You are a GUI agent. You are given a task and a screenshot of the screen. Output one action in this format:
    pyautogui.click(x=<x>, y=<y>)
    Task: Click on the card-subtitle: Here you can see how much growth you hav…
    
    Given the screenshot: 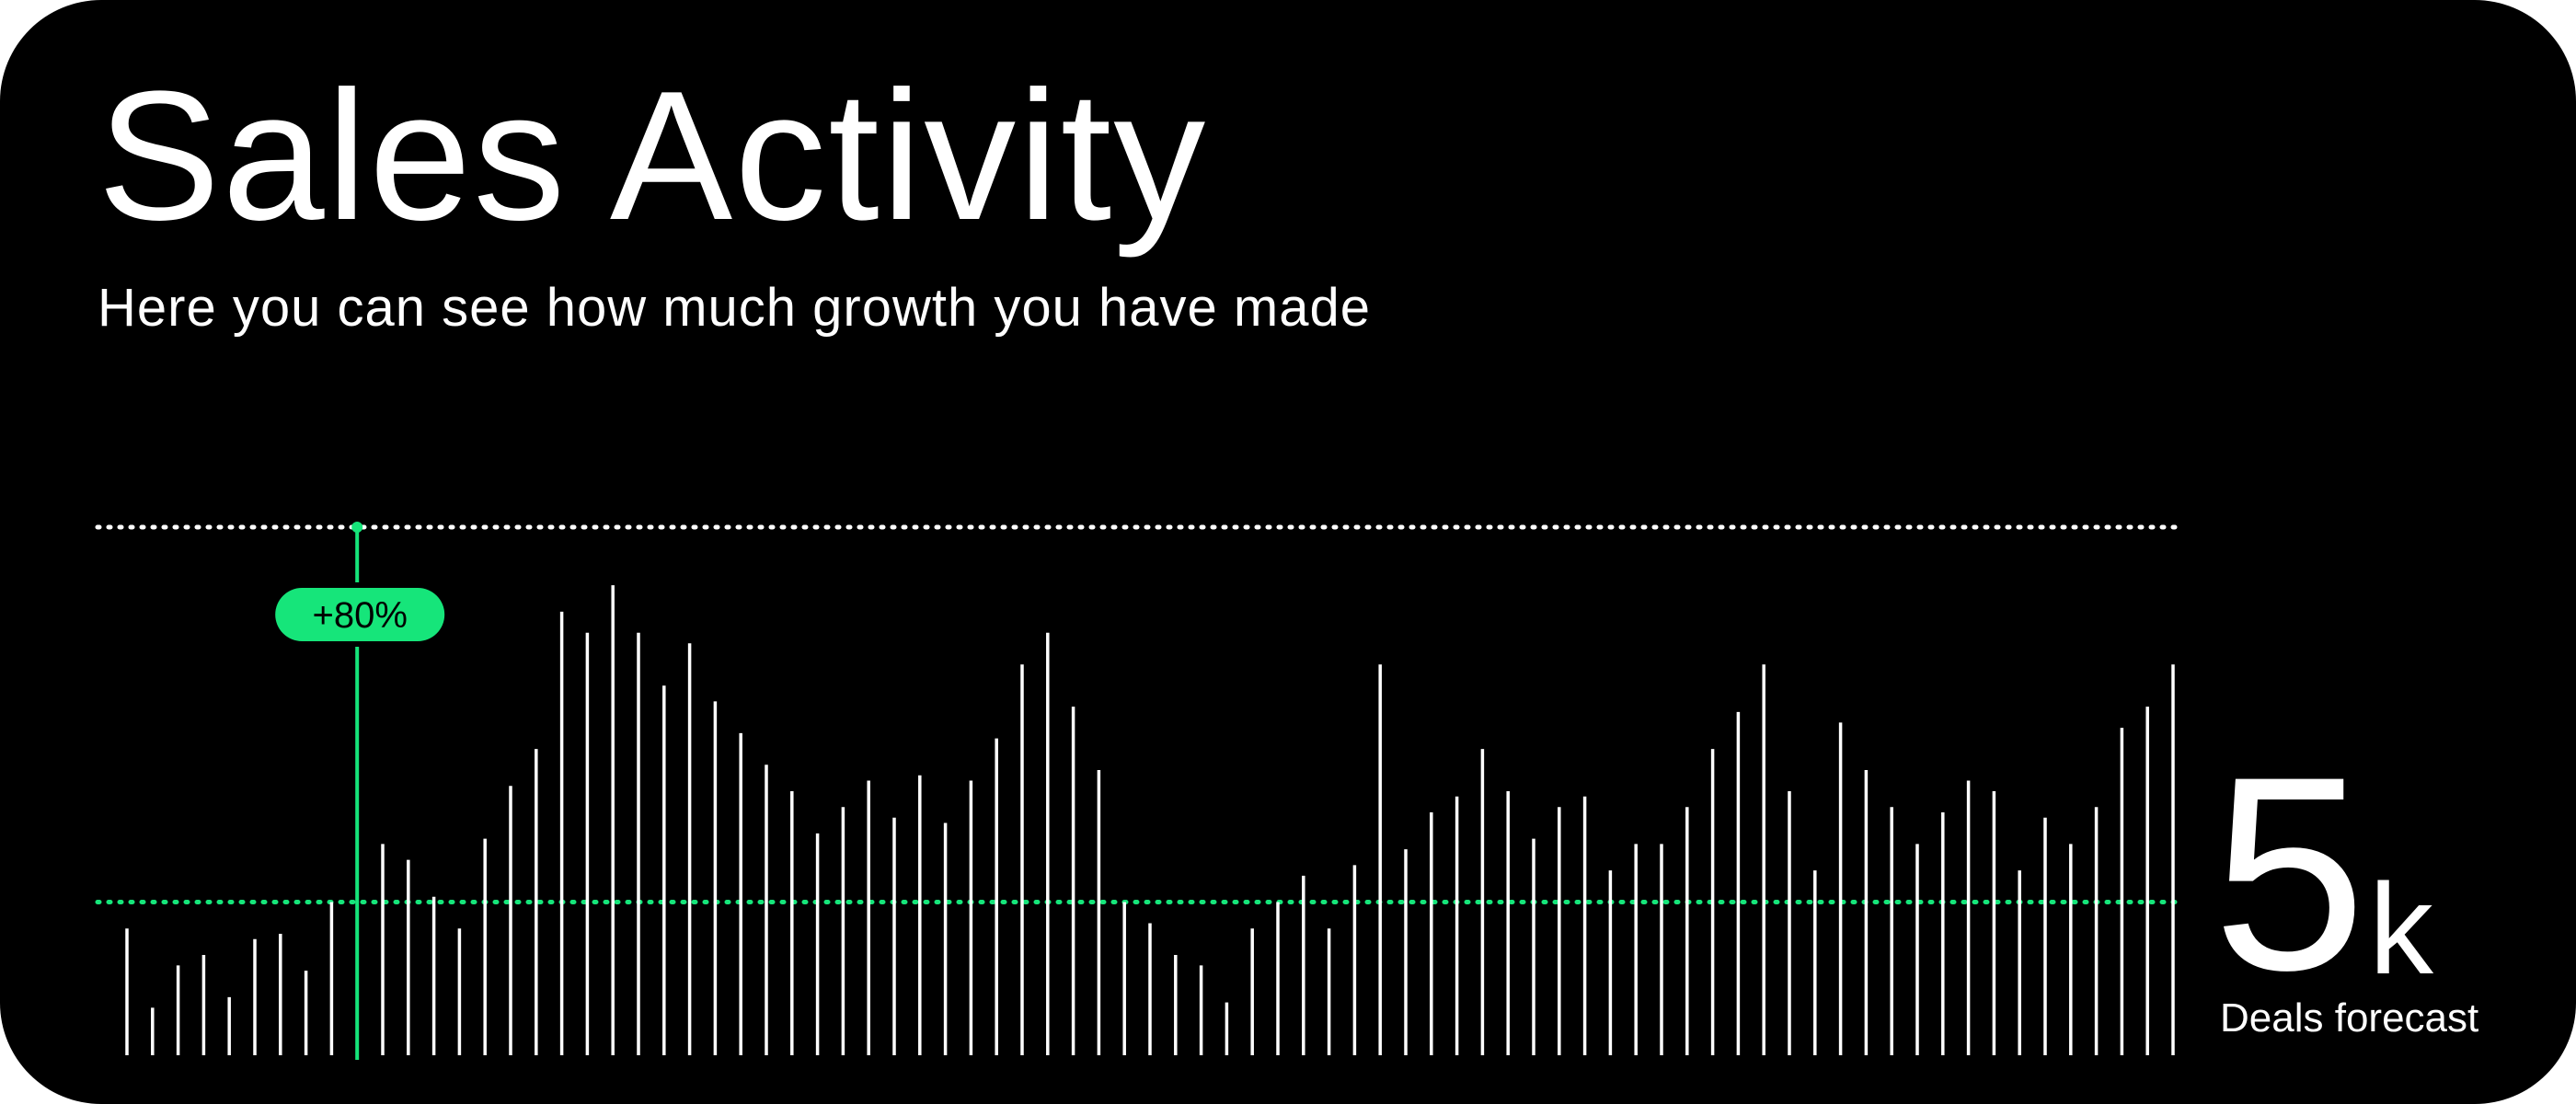 What is the action you would take?
    pyautogui.click(x=734, y=308)
    